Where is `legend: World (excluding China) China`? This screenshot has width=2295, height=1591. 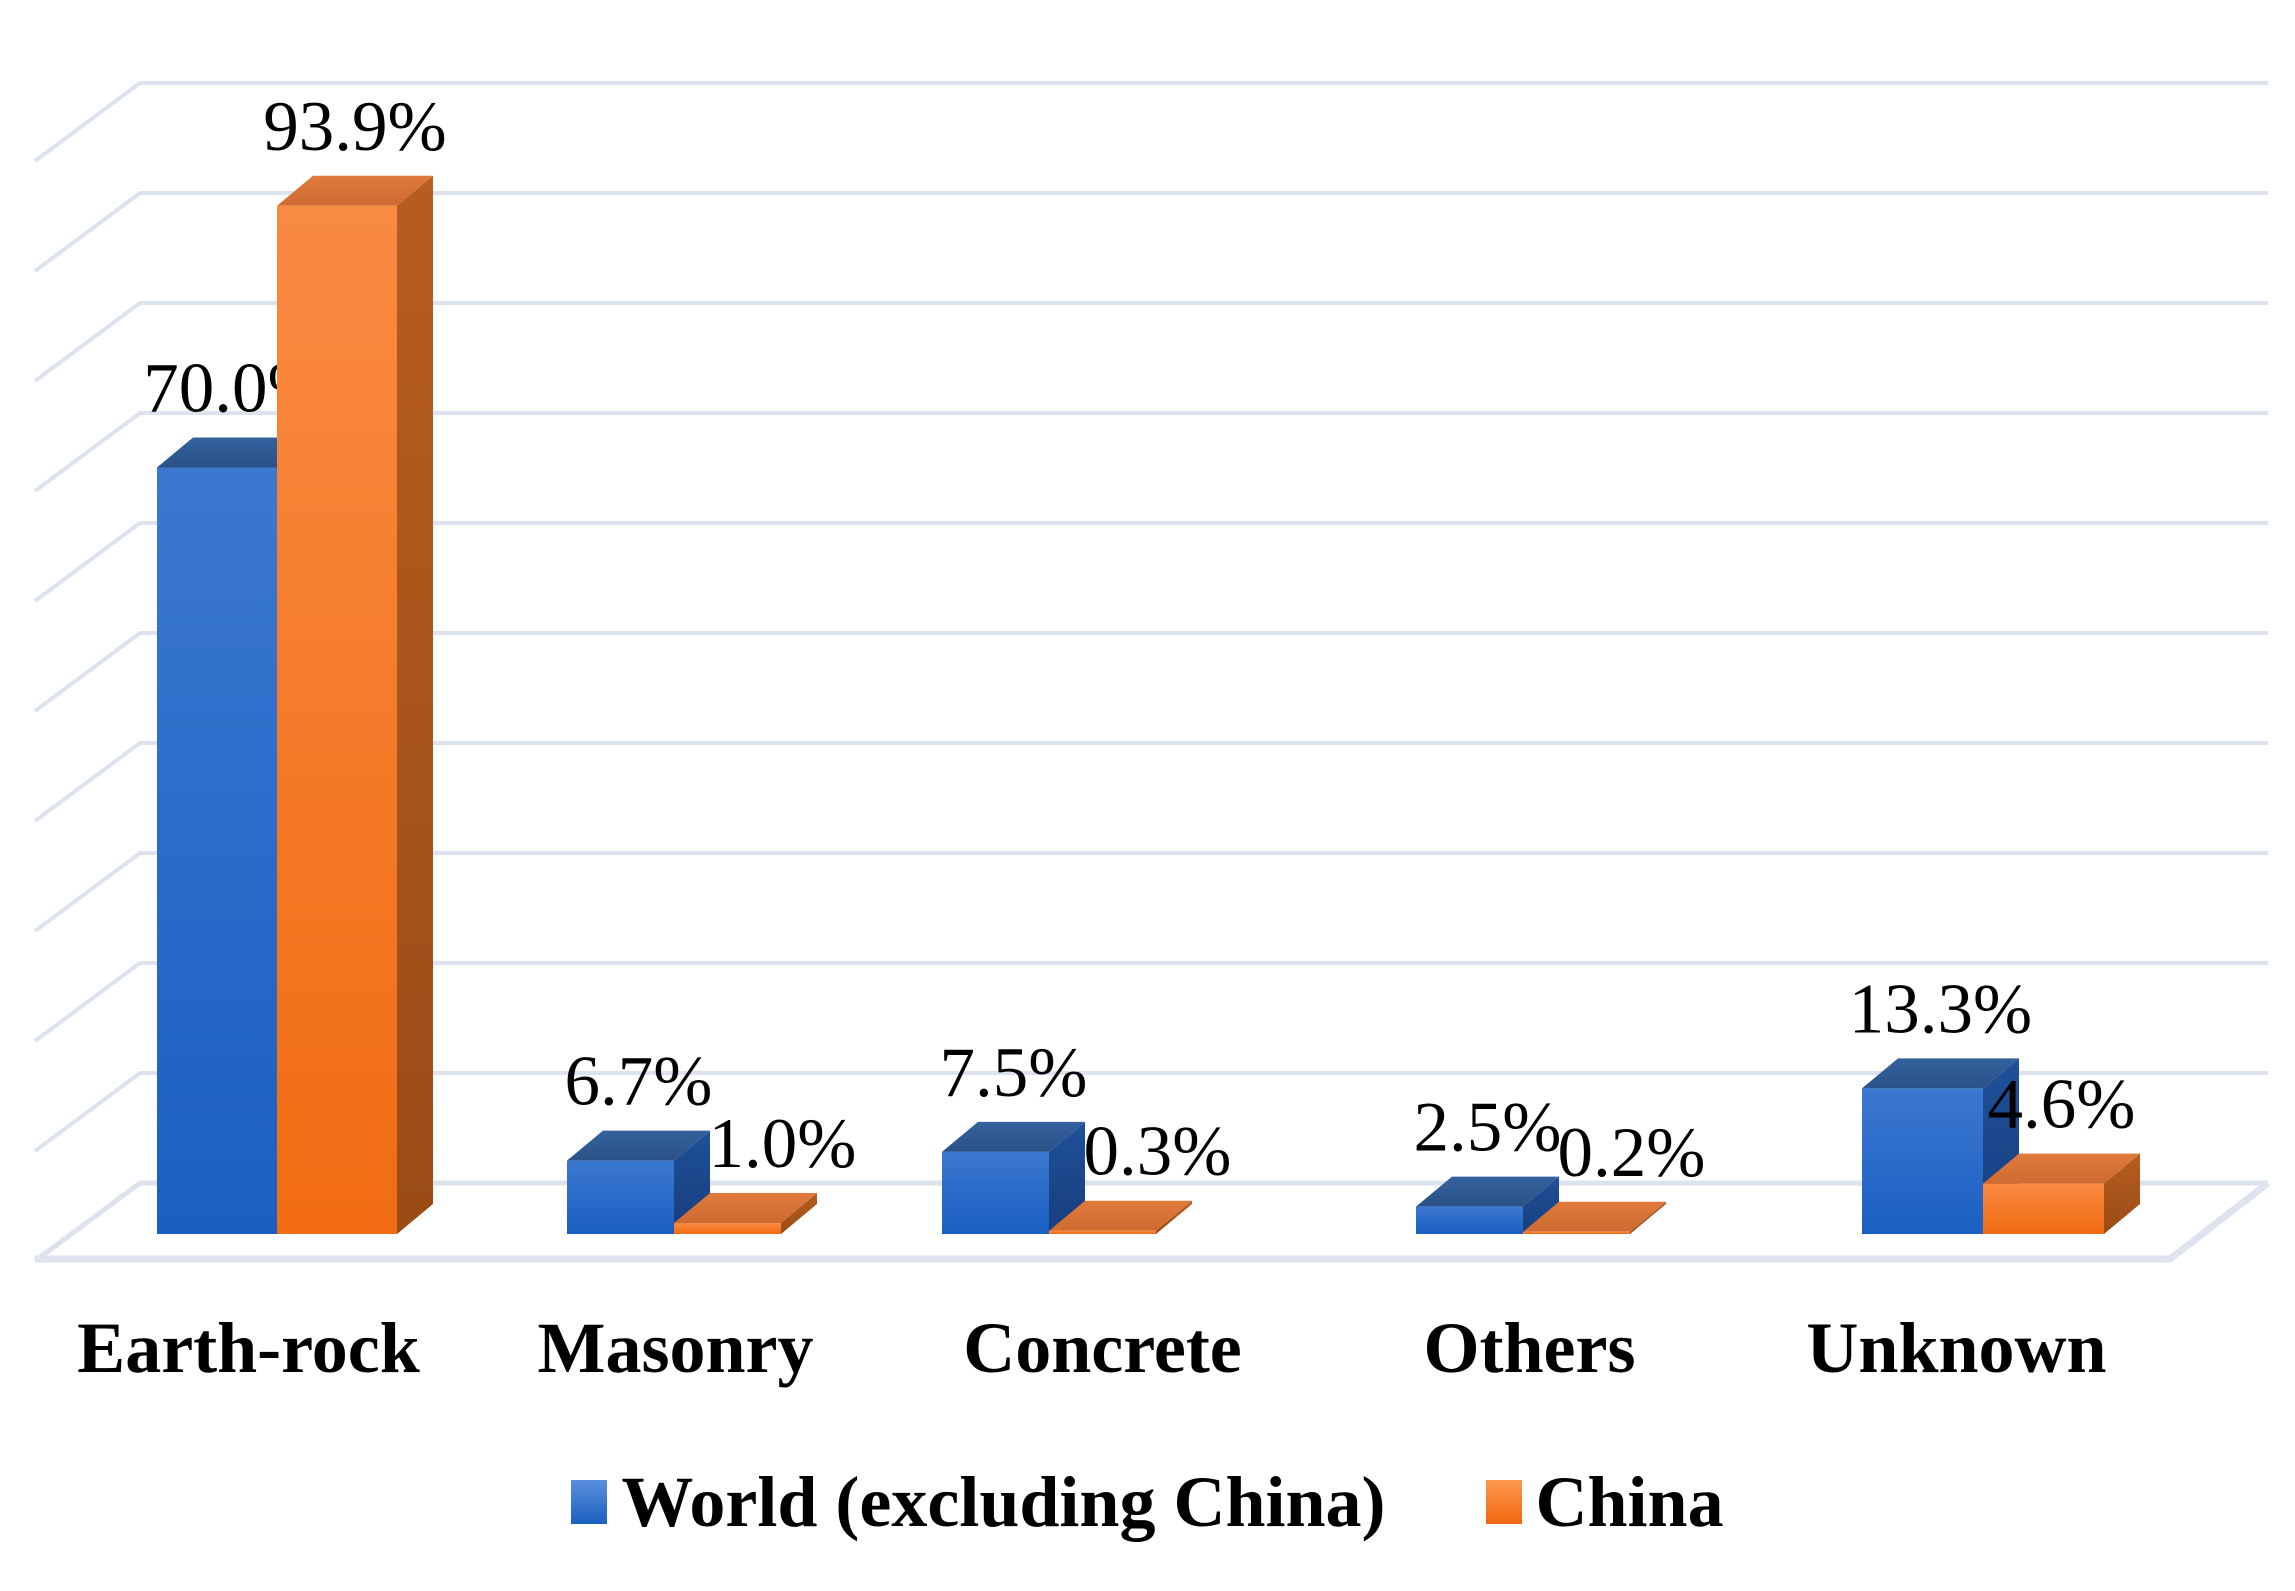
legend: World (excluding China) China is located at coordinates (1147, 1502).